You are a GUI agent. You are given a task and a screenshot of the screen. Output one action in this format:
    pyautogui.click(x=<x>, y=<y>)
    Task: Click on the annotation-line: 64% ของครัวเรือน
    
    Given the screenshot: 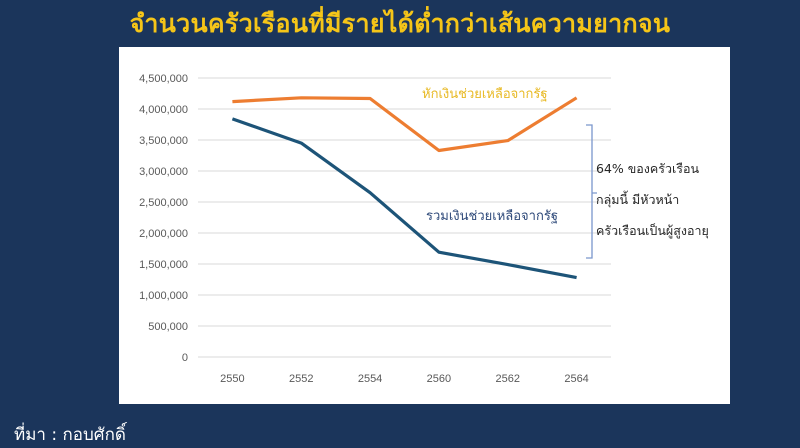 What is the action you would take?
    pyautogui.click(x=648, y=168)
    